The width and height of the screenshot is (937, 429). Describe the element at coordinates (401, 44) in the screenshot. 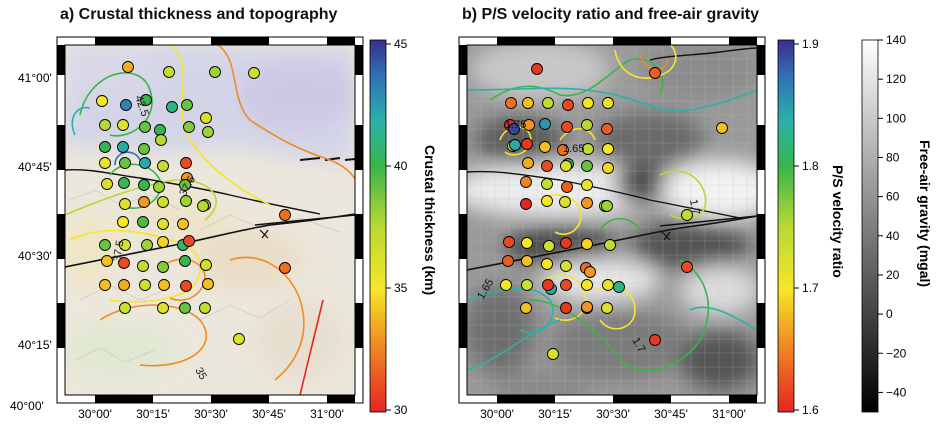

I see `colorbar-tick: 45` at that location.